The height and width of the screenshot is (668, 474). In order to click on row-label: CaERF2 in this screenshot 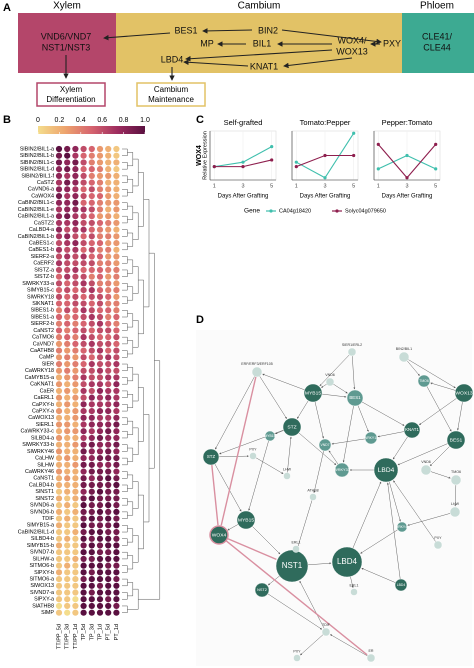, I will do `click(43, 264)`.